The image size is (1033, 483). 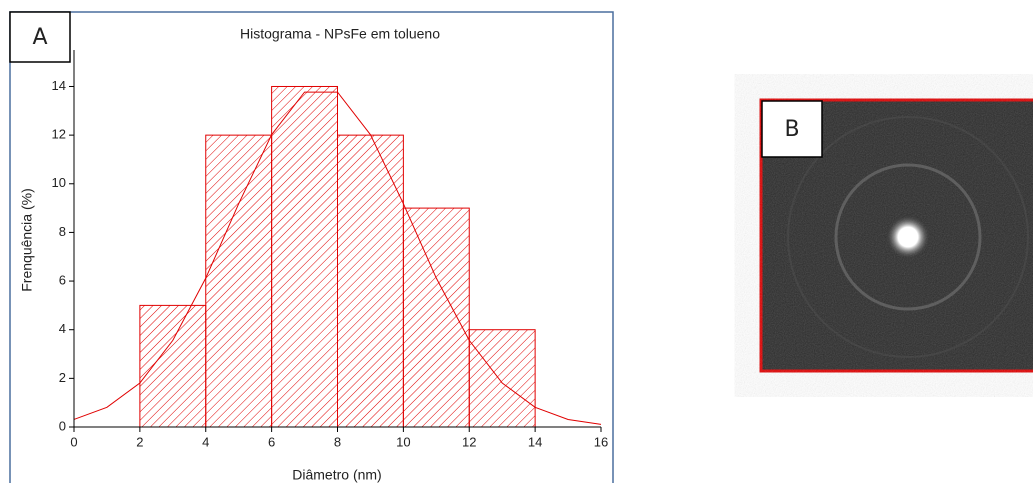 I want to click on x-tick-label: 0, so click(x=73, y=441).